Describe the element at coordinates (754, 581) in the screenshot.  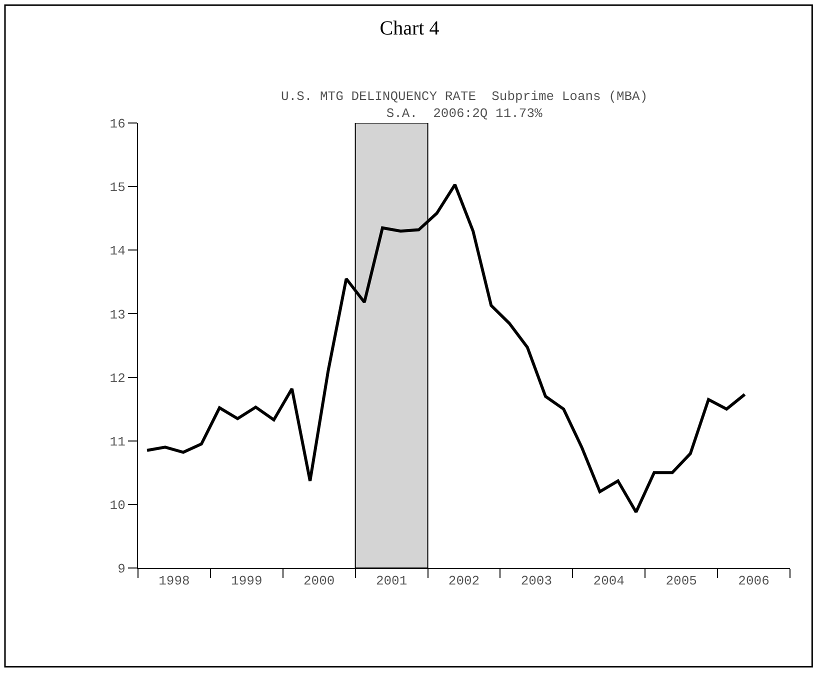
I see `x-tick-label: 2006` at that location.